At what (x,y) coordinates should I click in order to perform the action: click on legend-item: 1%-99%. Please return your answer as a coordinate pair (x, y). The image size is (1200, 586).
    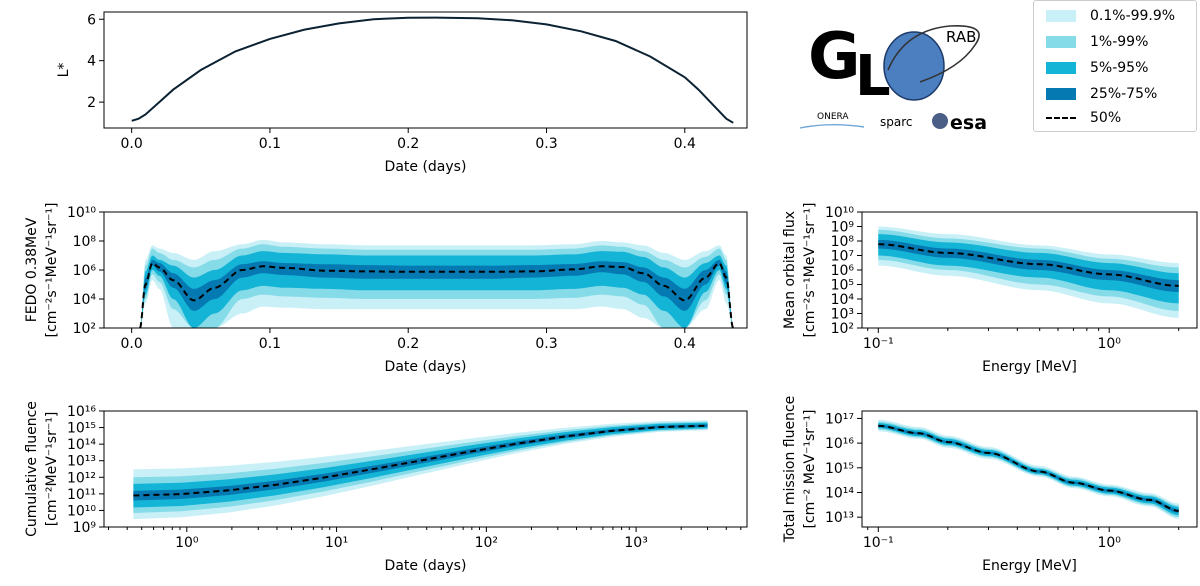
    Looking at the image, I should click on (1097, 42).